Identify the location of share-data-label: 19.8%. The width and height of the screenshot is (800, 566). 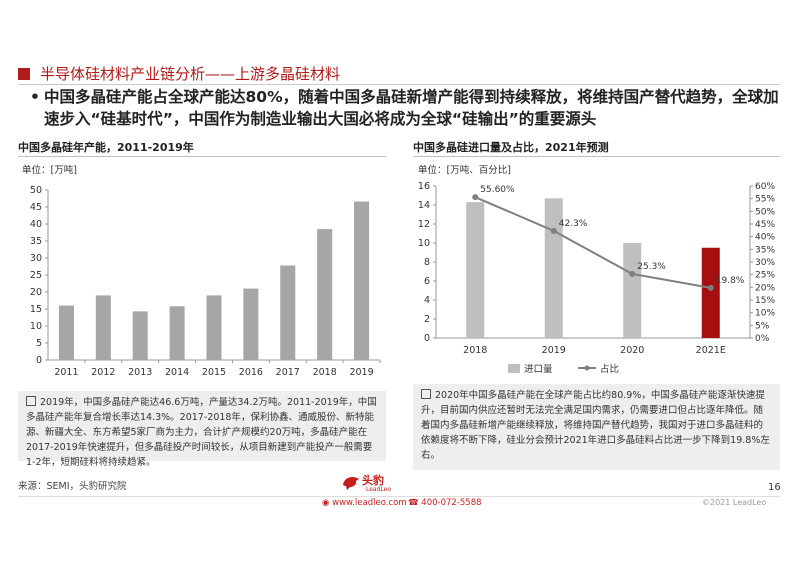
(730, 281).